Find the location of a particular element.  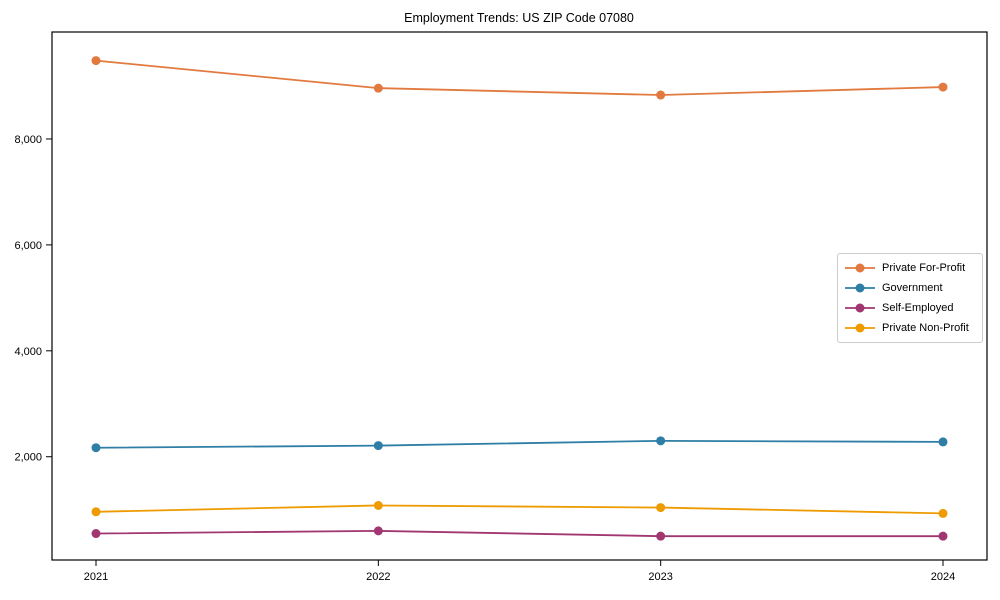

y-tick-label: 4,000 is located at coordinates (28, 352).